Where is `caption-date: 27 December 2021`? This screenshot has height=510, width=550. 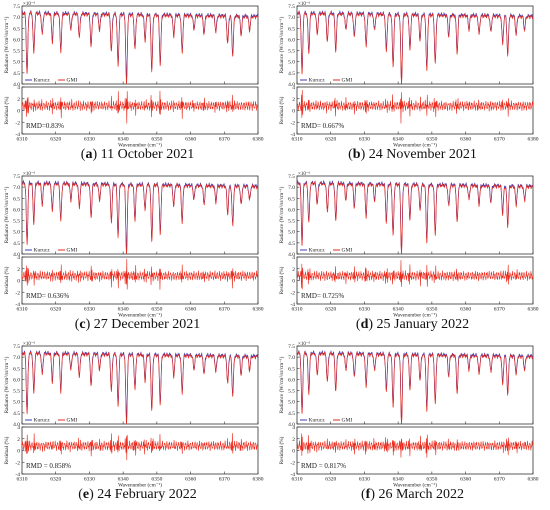
caption-date: 27 December 2021 is located at coordinates (145, 324).